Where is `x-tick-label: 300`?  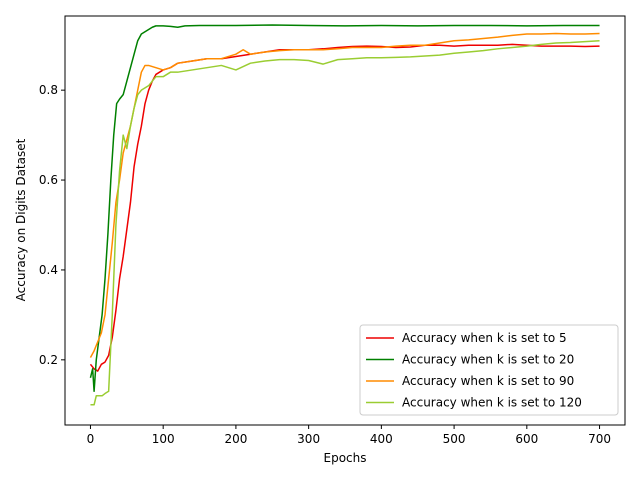
x-tick-label: 300 is located at coordinates (308, 439).